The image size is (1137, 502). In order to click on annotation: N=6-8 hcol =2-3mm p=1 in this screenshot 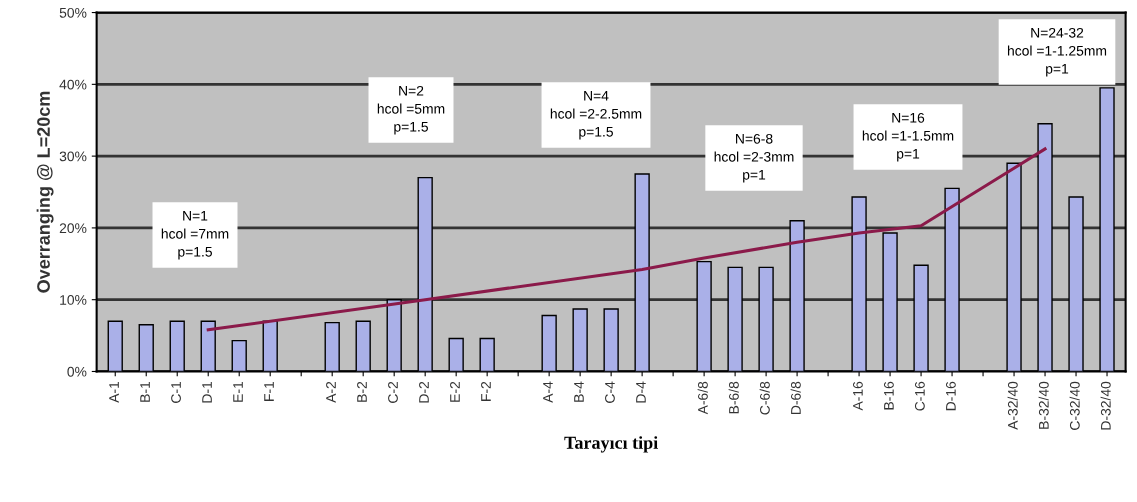, I will do `click(754, 158)`.